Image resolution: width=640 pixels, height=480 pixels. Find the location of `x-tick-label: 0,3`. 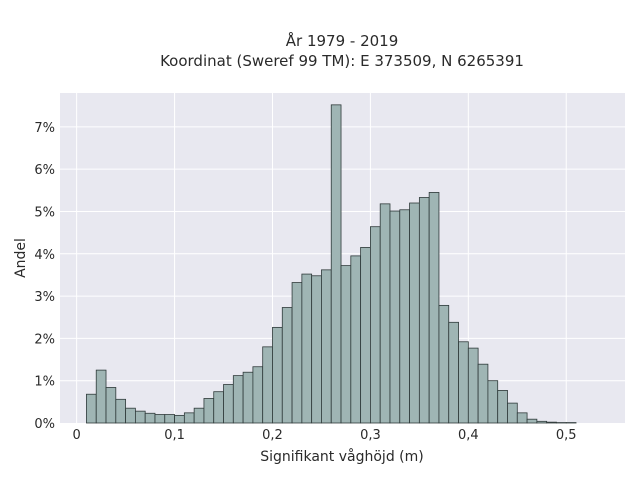

x-tick-label: 0,3 is located at coordinates (370, 435).